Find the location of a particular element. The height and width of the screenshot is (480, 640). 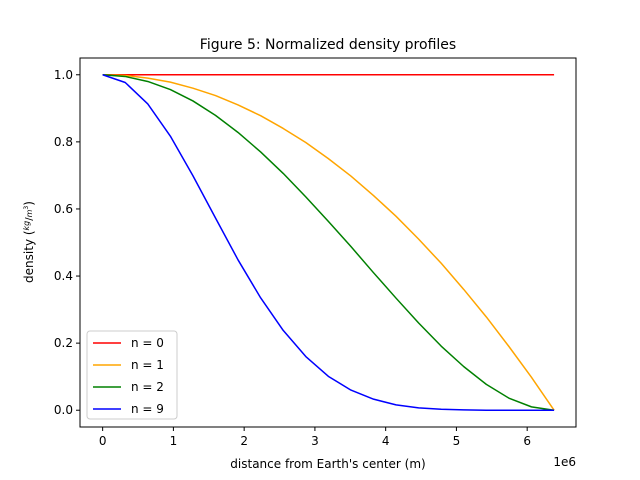

x-axis-ticks: 0 1 2 3 4 5 6 is located at coordinates (315, 437).